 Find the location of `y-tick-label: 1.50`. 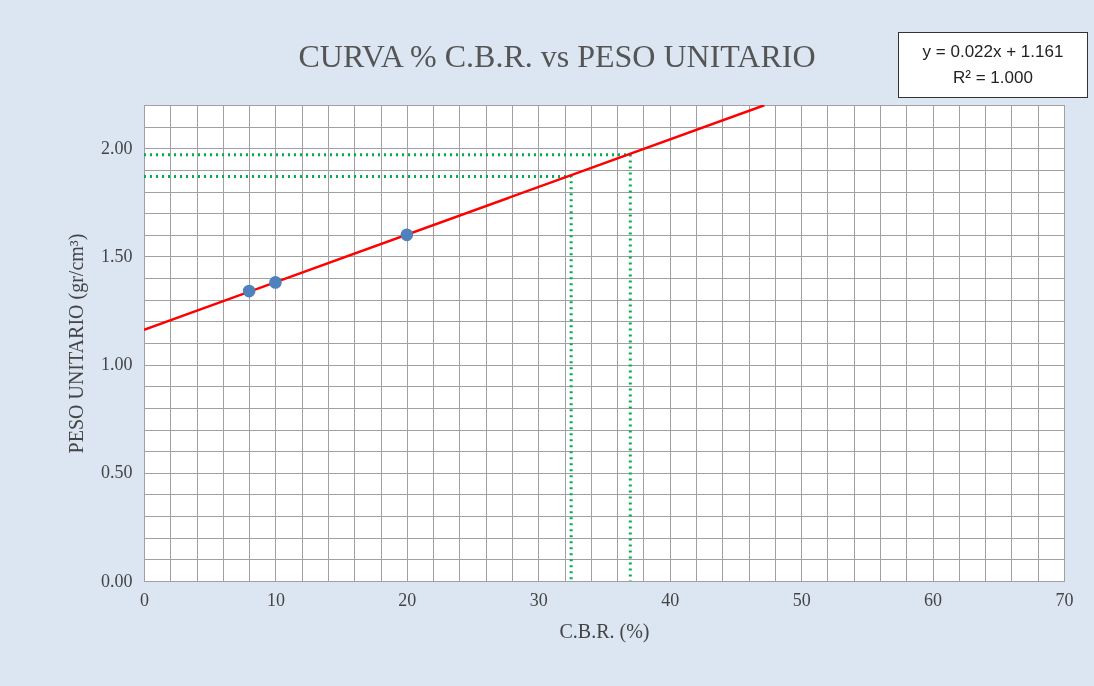

y-tick-label: 1.50 is located at coordinates (117, 255).